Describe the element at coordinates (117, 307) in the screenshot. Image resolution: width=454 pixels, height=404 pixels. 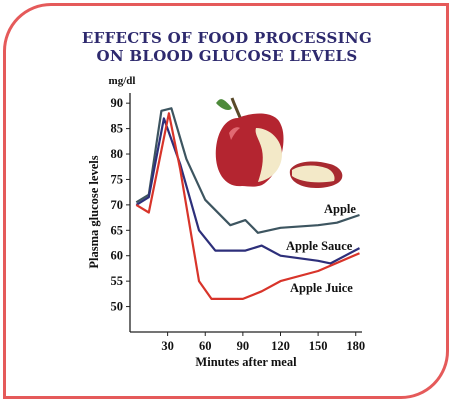
I see `y-tick-label: 50` at that location.